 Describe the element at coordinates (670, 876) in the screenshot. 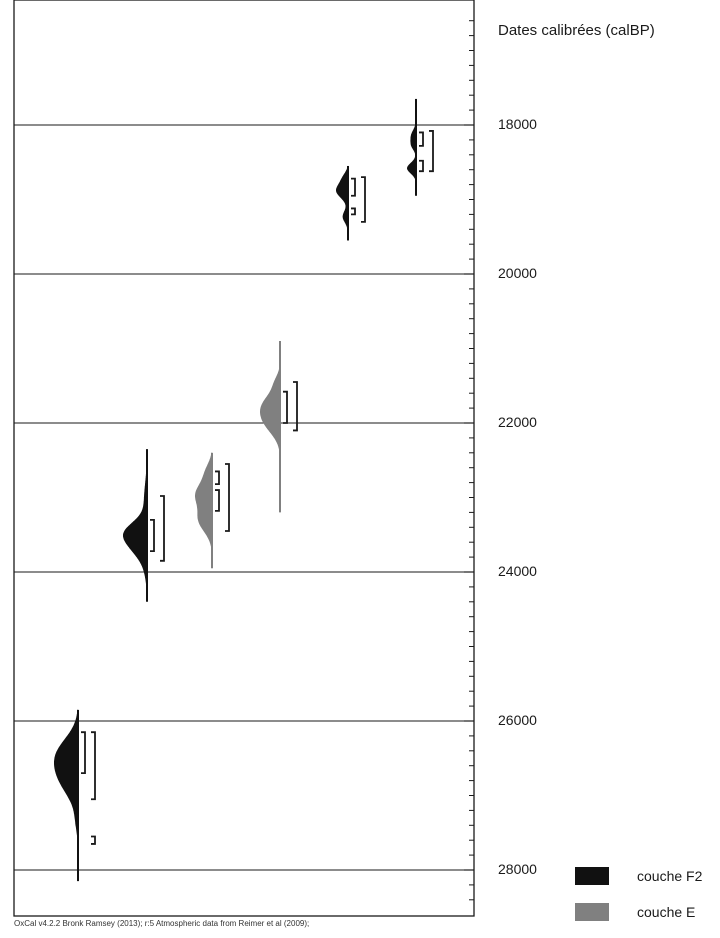

I see `legend-label-f2: couche F2` at that location.